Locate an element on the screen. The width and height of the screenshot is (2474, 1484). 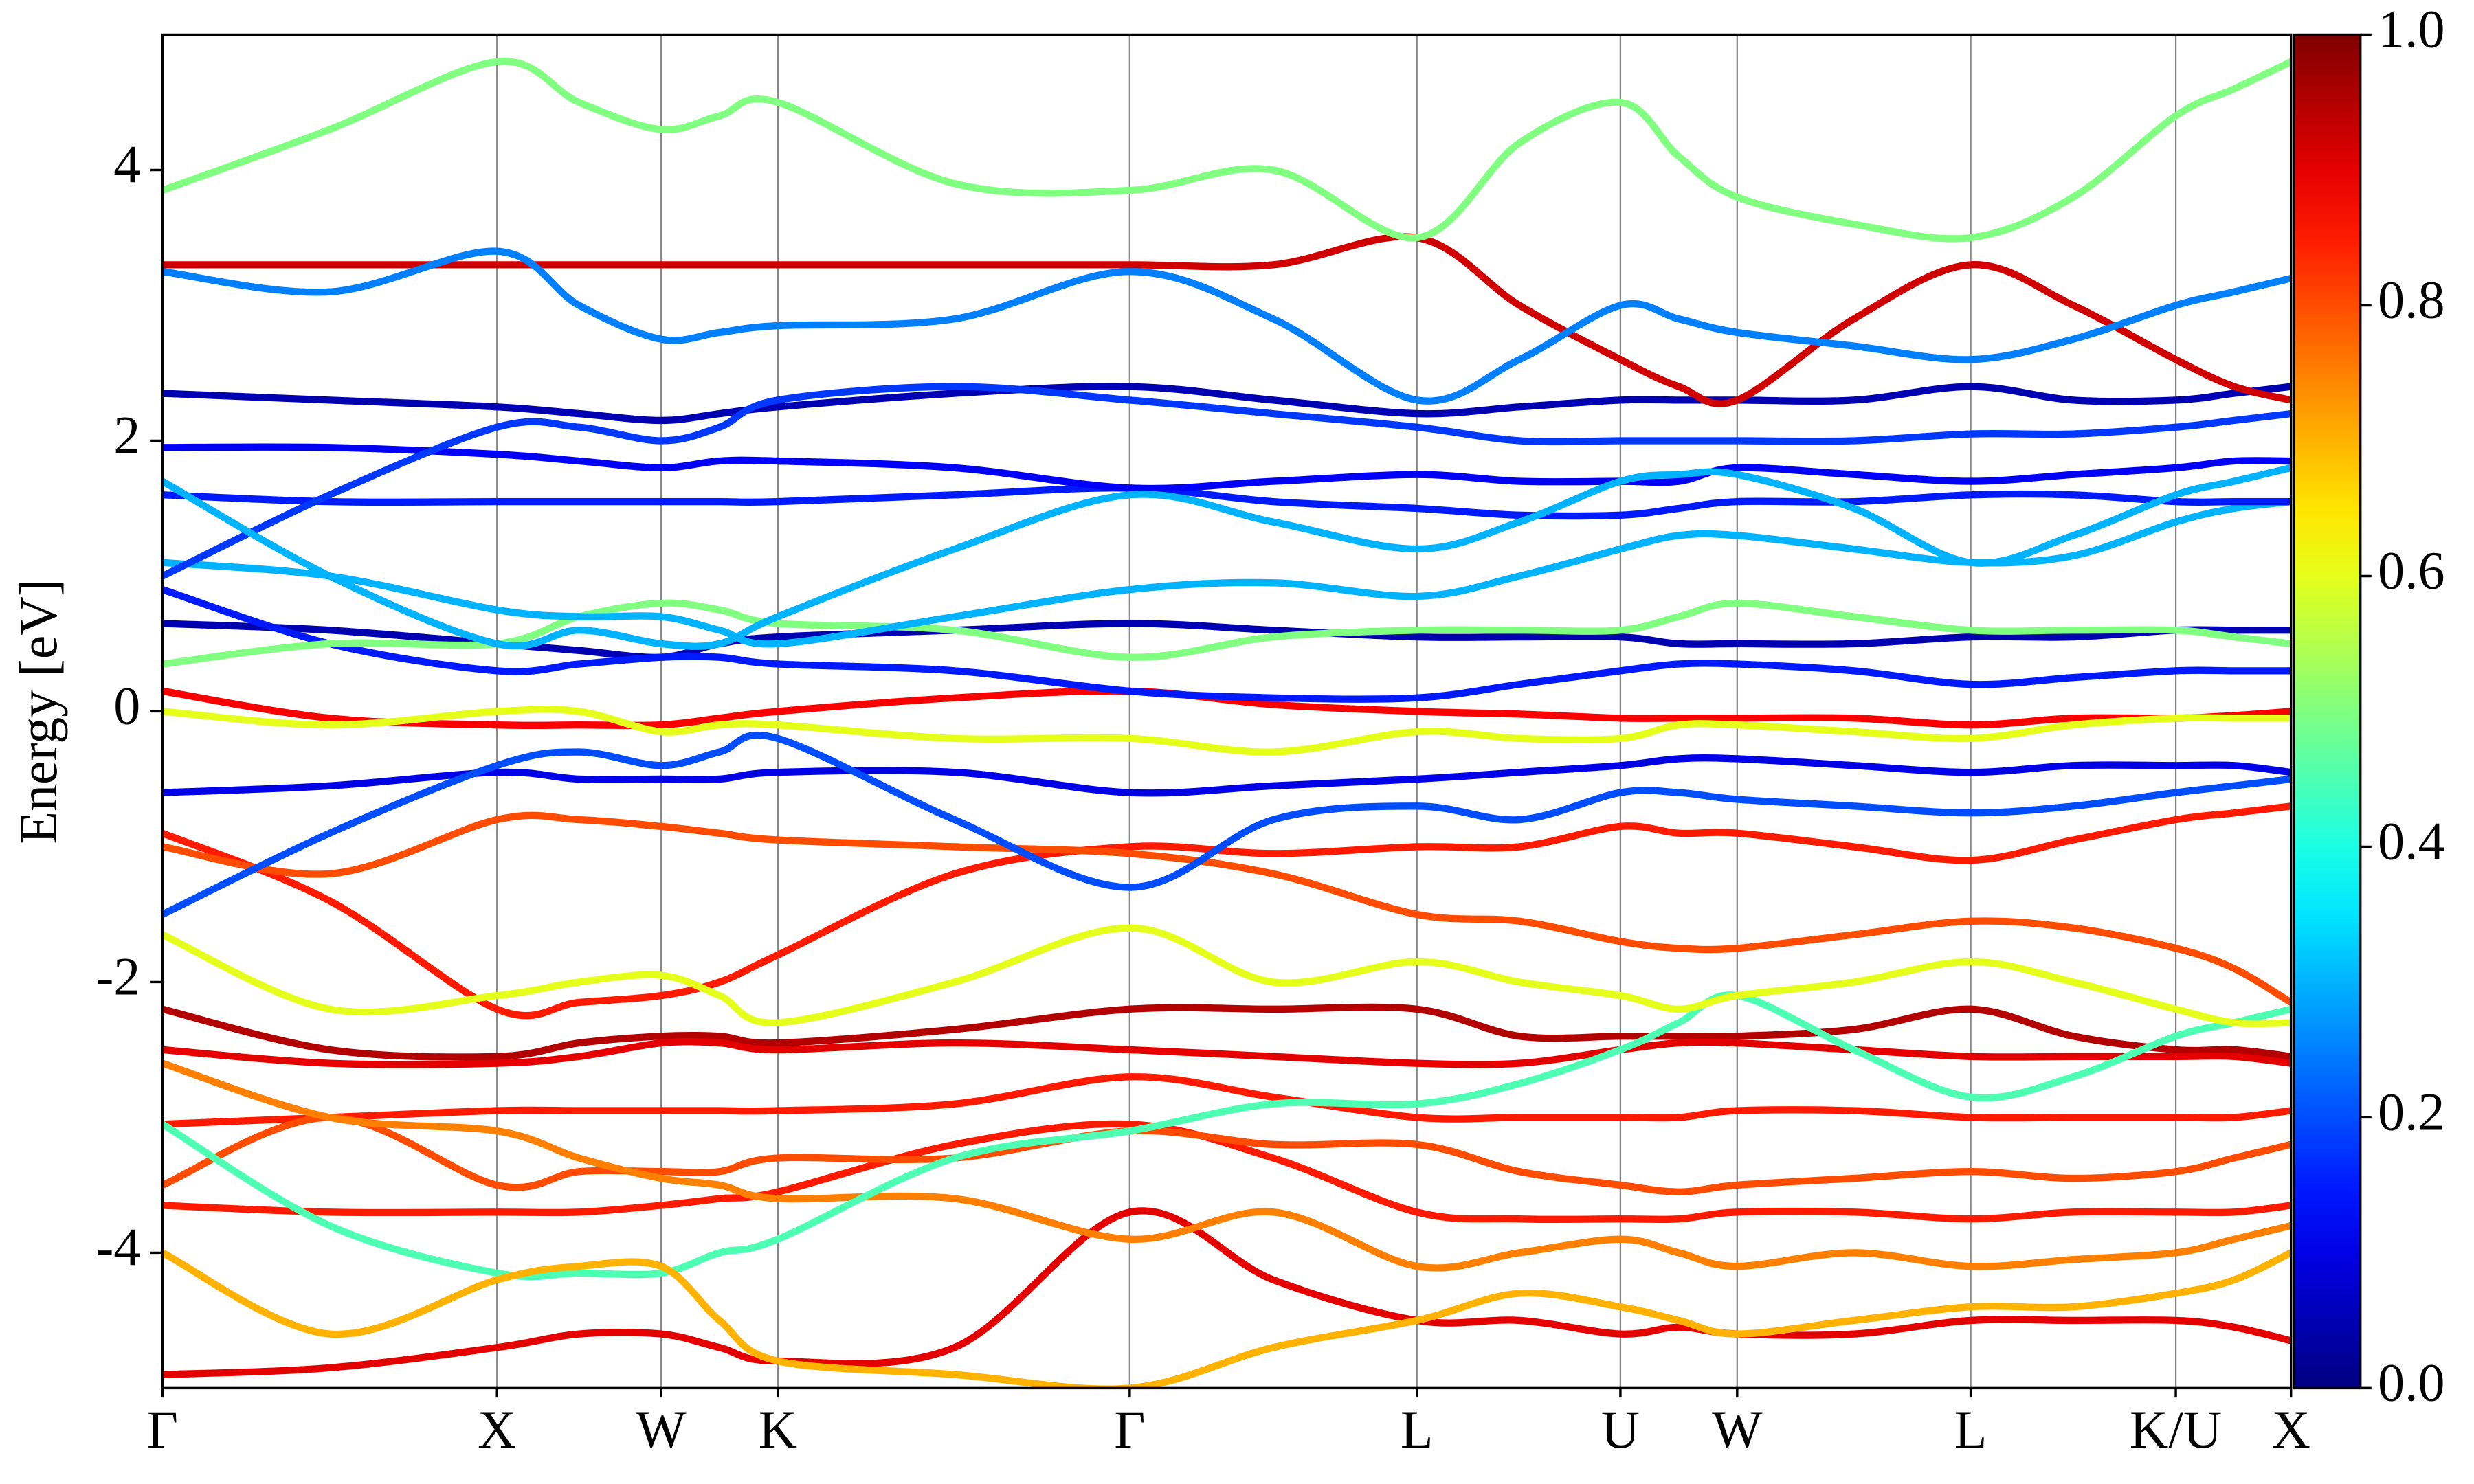
y-tick-label: 4 is located at coordinates (126, 164).